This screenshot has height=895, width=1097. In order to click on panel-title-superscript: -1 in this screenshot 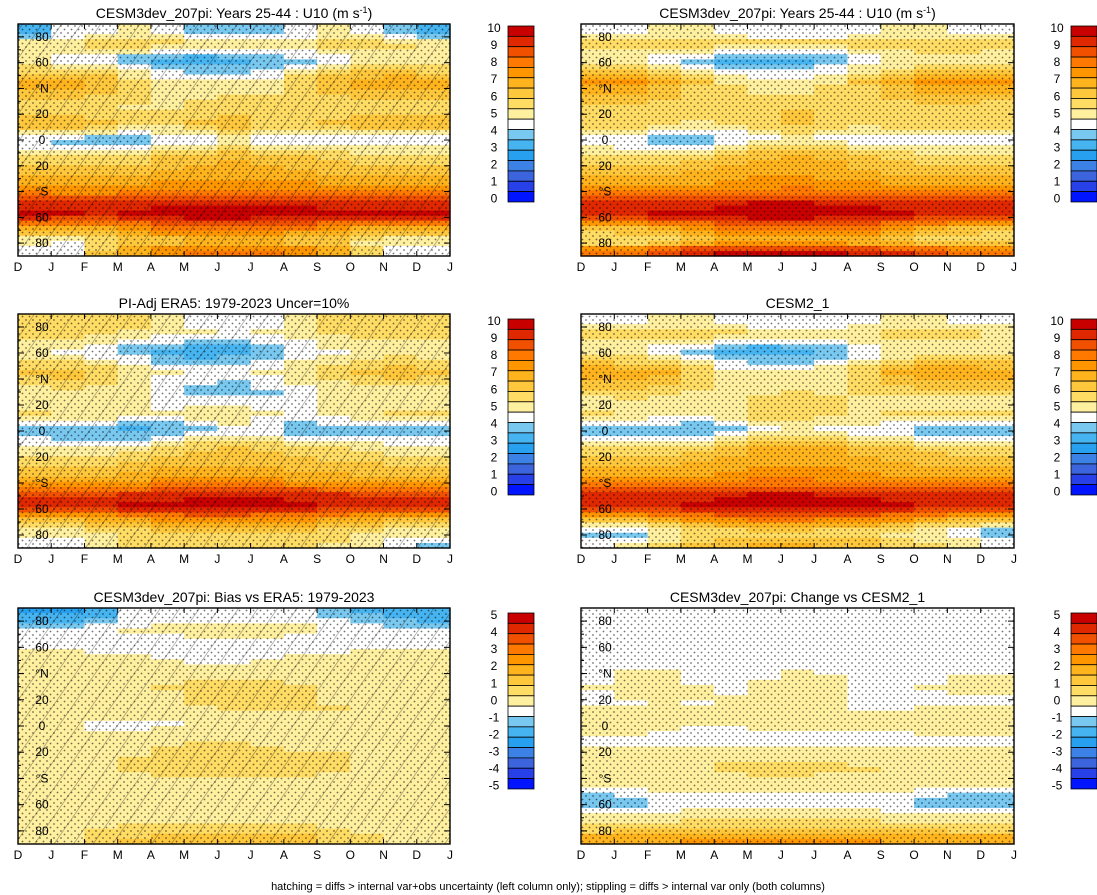, I will do `click(927, 10)`.